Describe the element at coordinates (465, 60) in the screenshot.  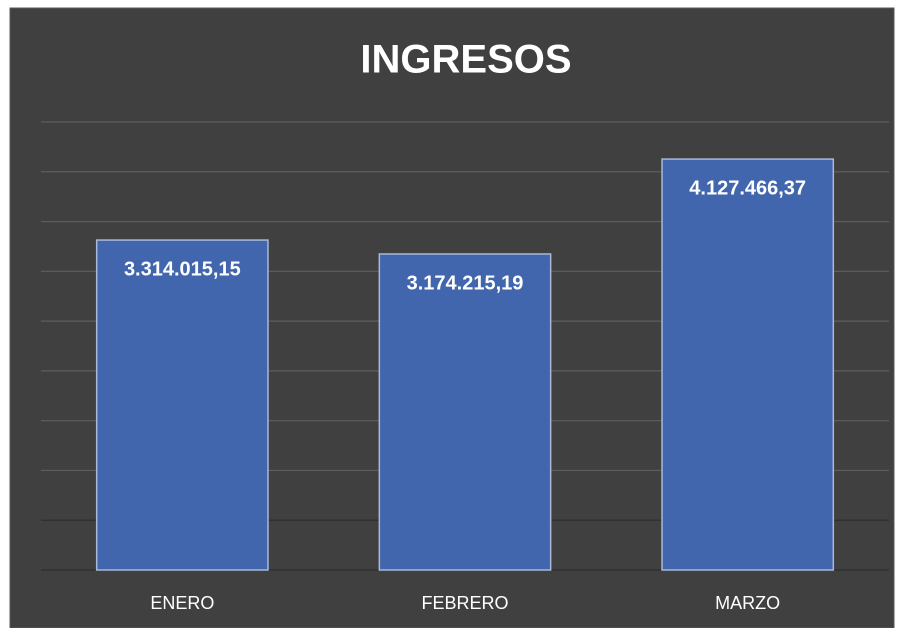
I see `chart-title: INGRESOS` at that location.